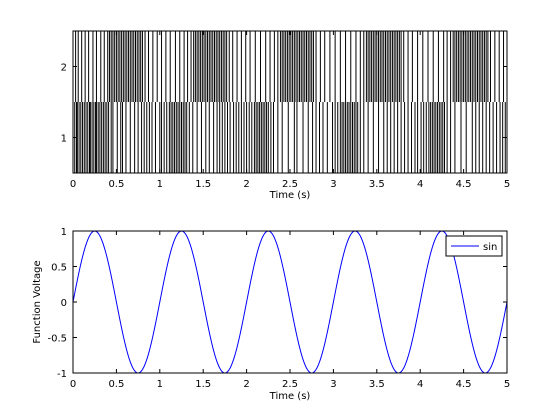 This screenshot has height=420, width=560. Describe the element at coordinates (377, 384) in the screenshot. I see `sine-x-tick-label: 3.5` at that location.